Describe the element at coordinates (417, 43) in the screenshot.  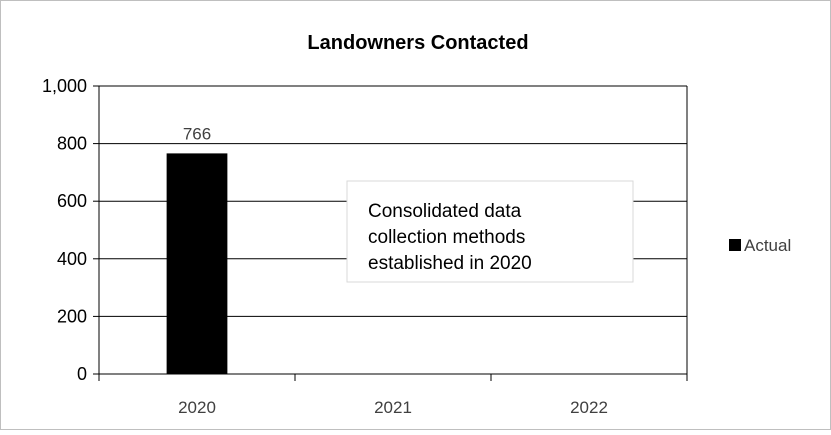
I see `chart-title: Landowners Contacted` at that location.